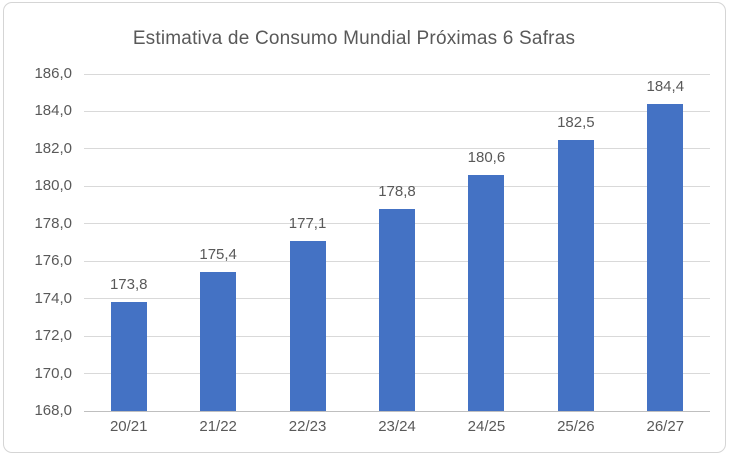 The height and width of the screenshot is (460, 733). What do you see at coordinates (53, 148) in the screenshot?
I see `y-tick-label: 182,0` at bounding box center [53, 148].